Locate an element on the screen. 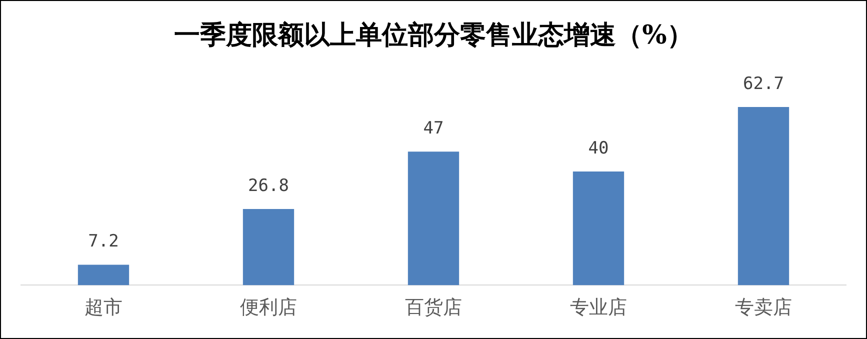 Image resolution: width=867 pixels, height=339 pixels. data-label: 47 is located at coordinates (433, 128).